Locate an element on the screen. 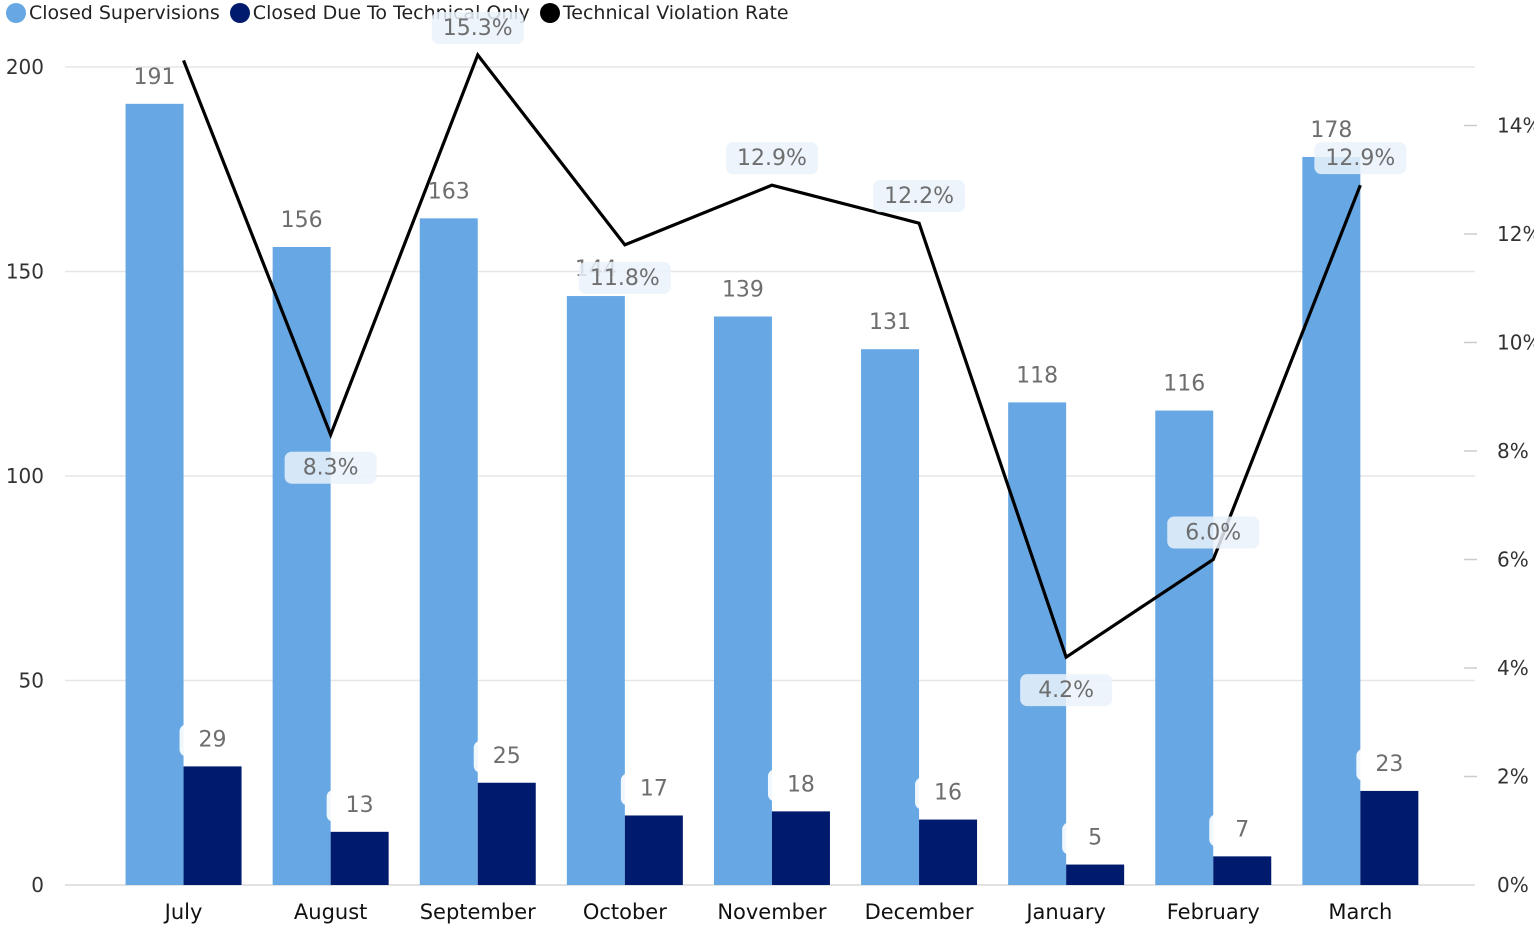 This screenshot has height=926, width=1534. data-label-closed-supervisions: 131 is located at coordinates (890, 322).